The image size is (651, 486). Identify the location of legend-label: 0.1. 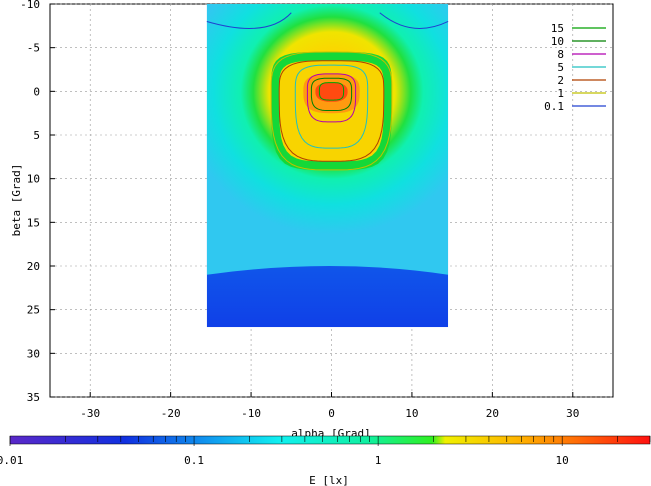
(554, 106).